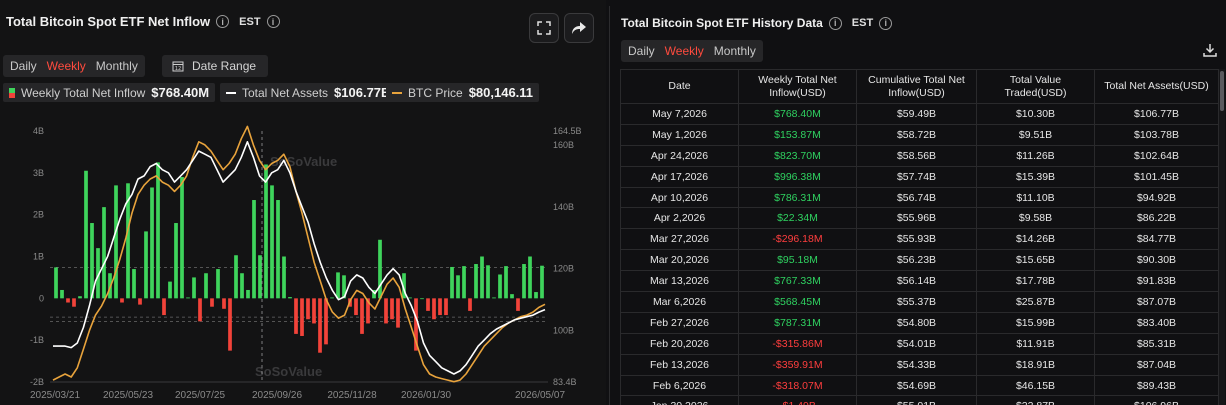  What do you see at coordinates (1035, 114) in the screenshot?
I see `table-cell: $10.30B` at bounding box center [1035, 114].